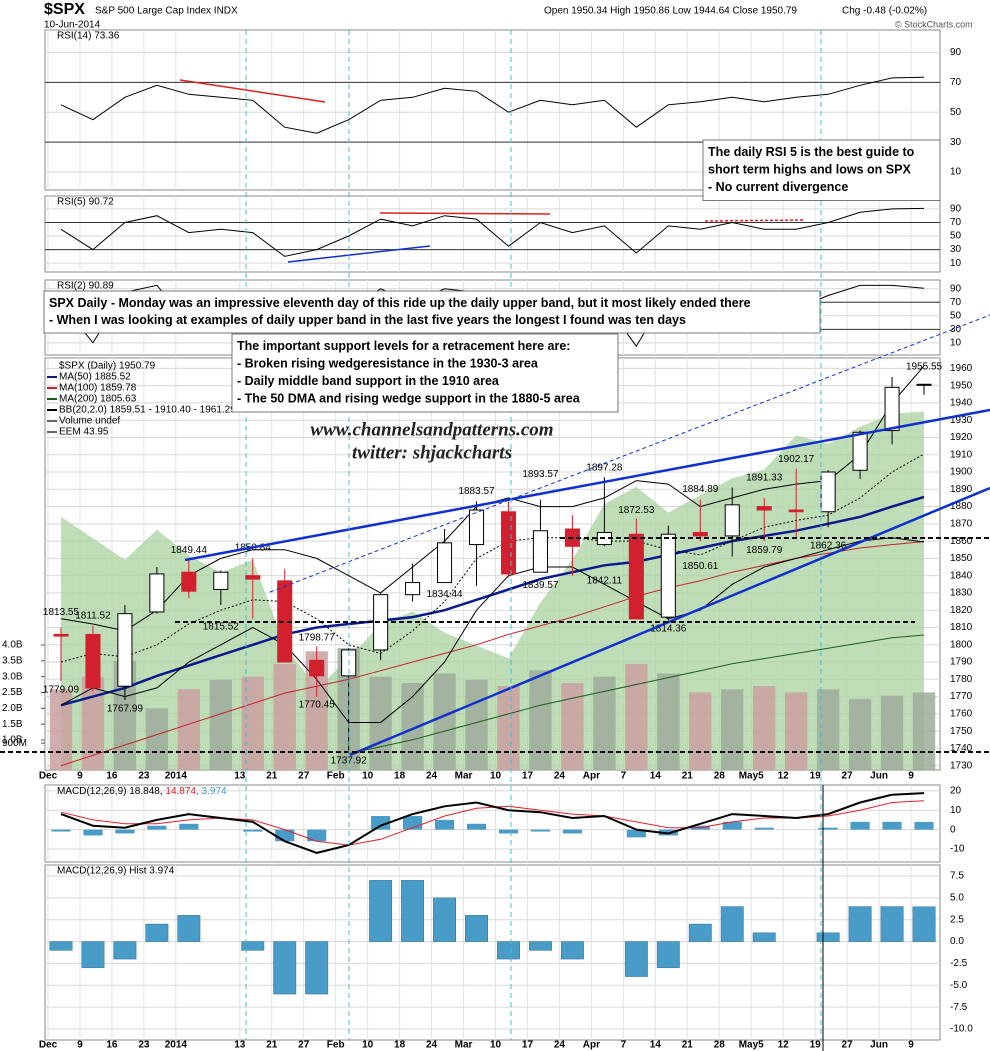 This screenshot has height=1051, width=990. What do you see at coordinates (957, 919) in the screenshot?
I see `y-tick-label: 2.5` at bounding box center [957, 919].